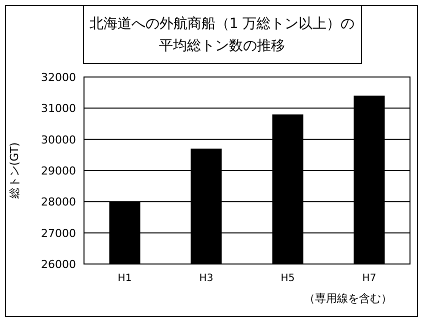 The image size is (423, 323). Describe the element at coordinates (58, 264) in the screenshot. I see `y-tick-label: 26000` at that location.